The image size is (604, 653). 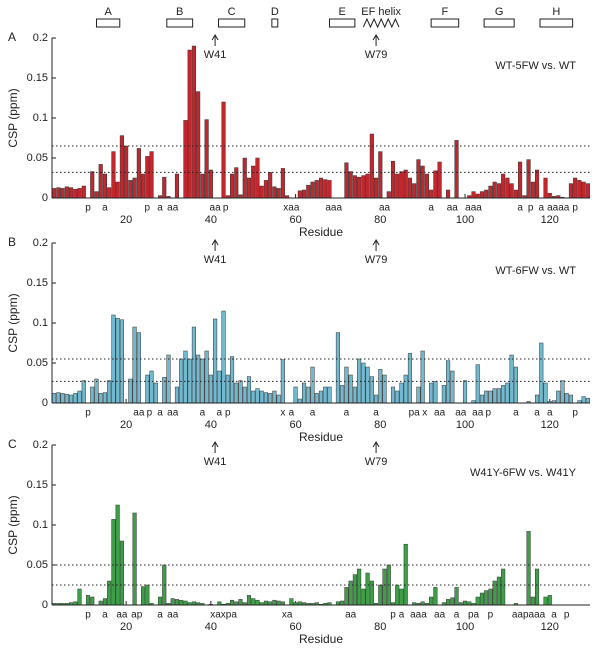 I want to click on helix-zigzag, so click(x=381, y=23).